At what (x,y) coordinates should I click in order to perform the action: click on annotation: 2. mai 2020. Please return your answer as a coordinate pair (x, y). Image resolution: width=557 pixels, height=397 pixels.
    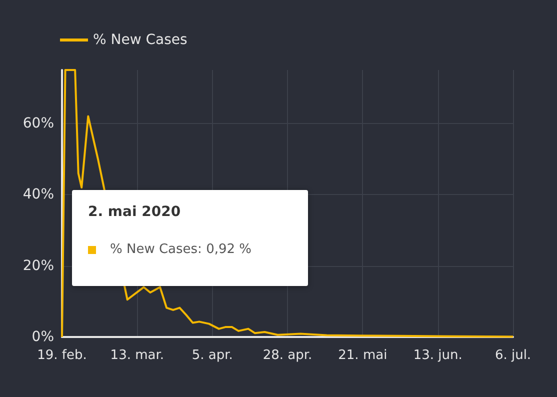
    Looking at the image, I should click on (135, 212).